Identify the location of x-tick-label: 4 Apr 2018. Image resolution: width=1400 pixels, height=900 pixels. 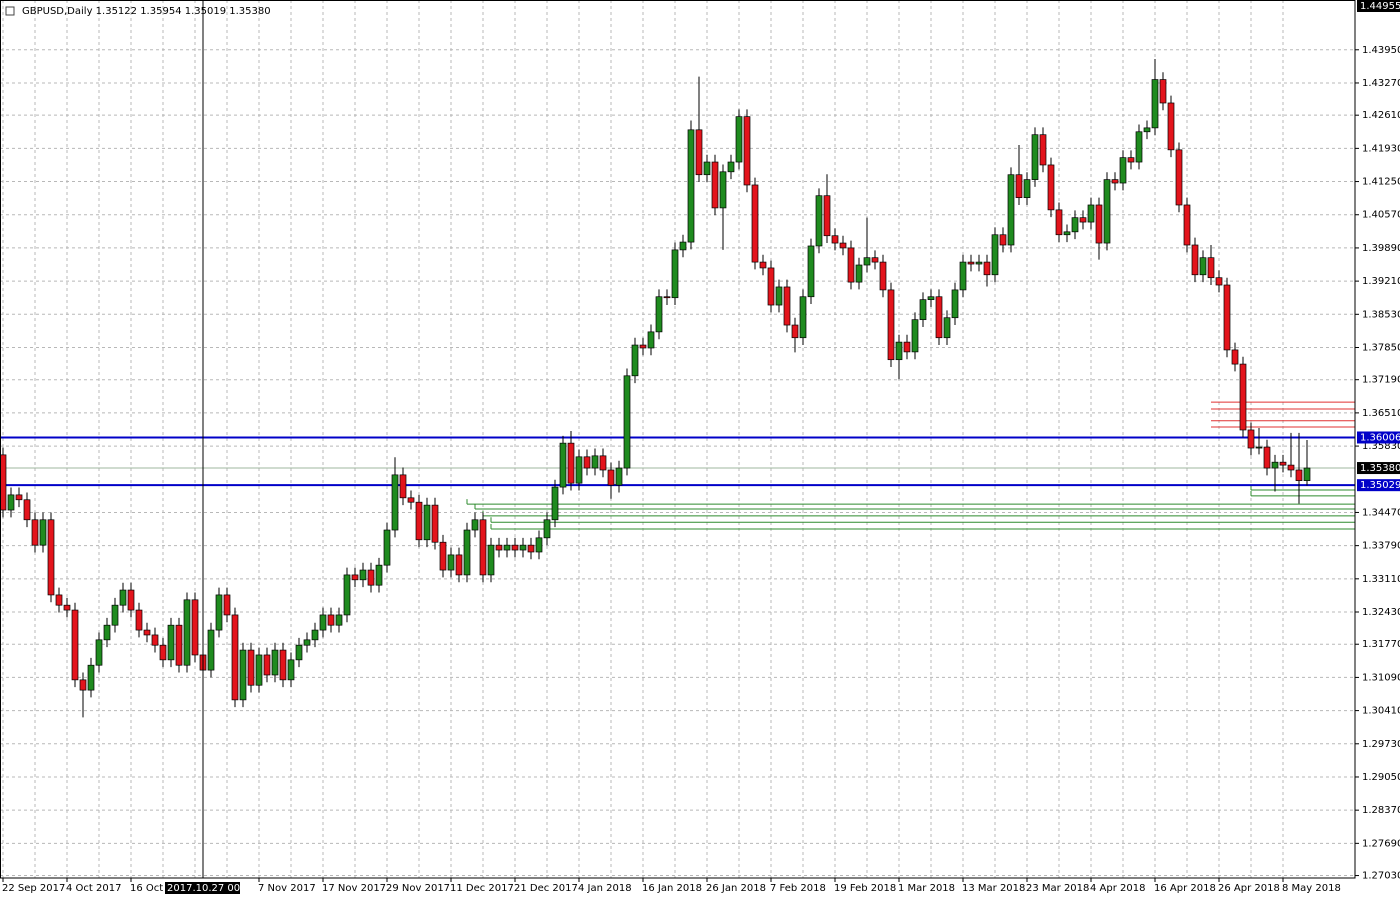
(1117, 888).